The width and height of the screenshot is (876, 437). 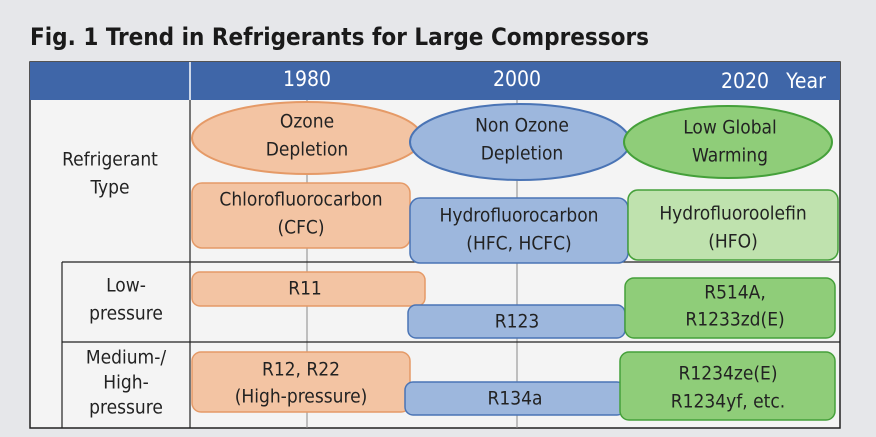 What do you see at coordinates (300, 228) in the screenshot?
I see `type-label: (CFC)` at bounding box center [300, 228].